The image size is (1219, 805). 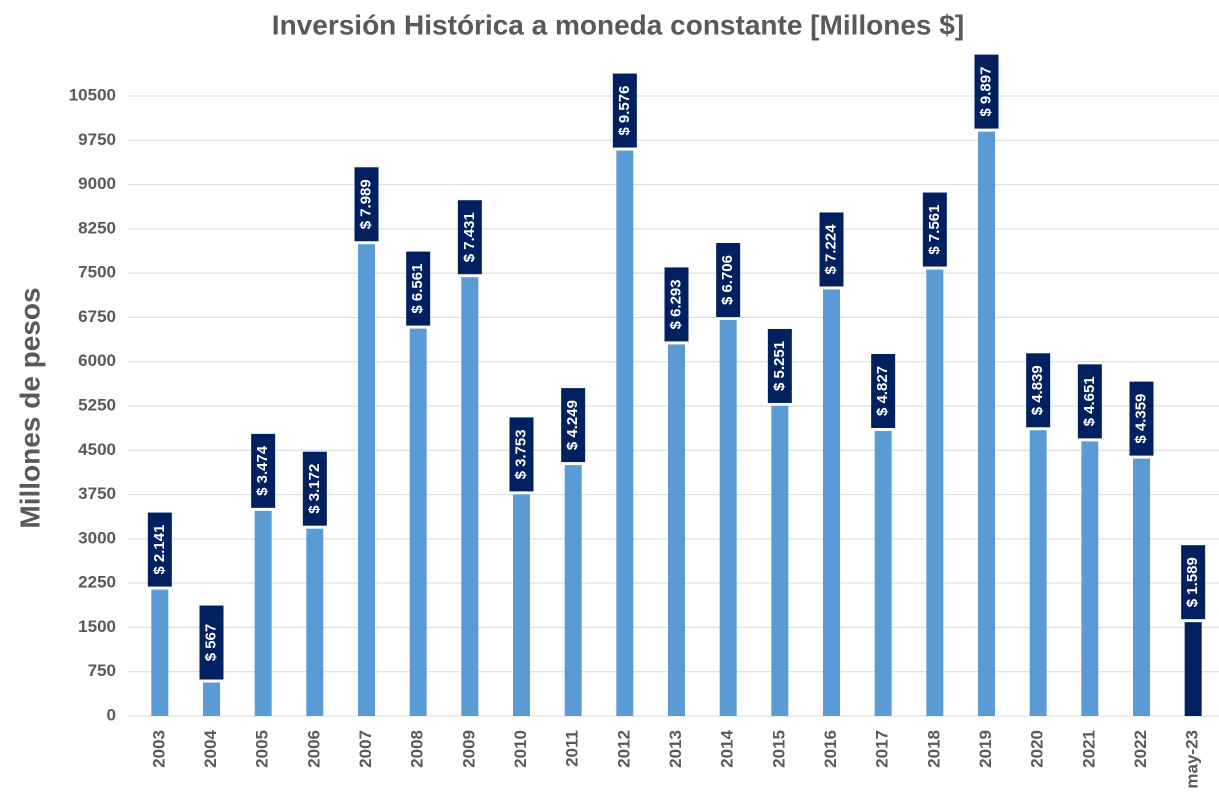 I want to click on x-tick-label: 2019, so click(x=985, y=749).